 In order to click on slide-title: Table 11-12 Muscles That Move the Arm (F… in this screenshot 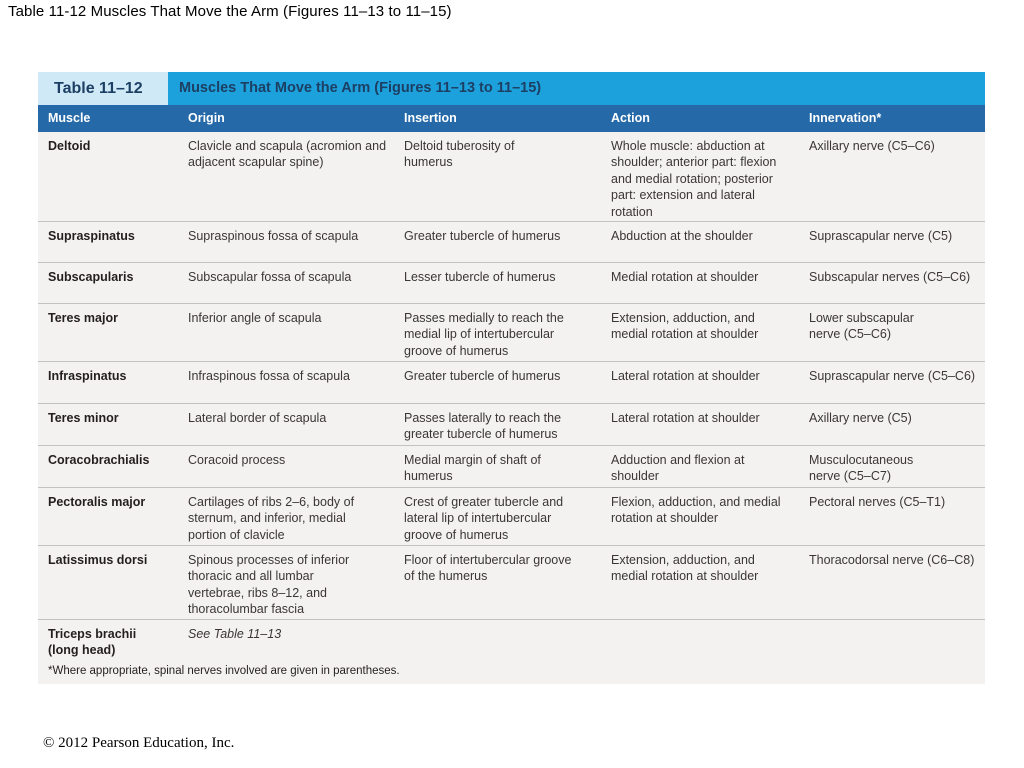, I will do `click(230, 11)`.